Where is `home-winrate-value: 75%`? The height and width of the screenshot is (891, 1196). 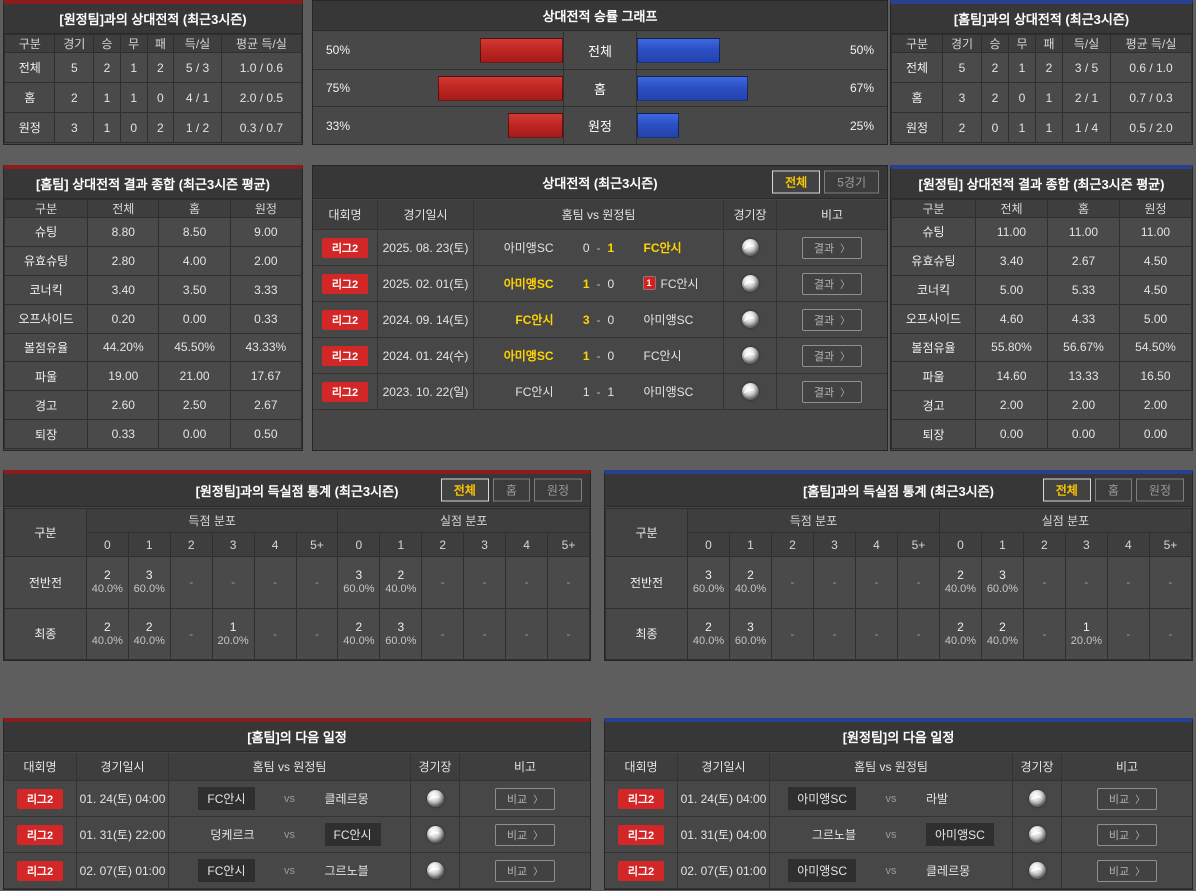 home-winrate-value: 75% is located at coordinates (338, 88).